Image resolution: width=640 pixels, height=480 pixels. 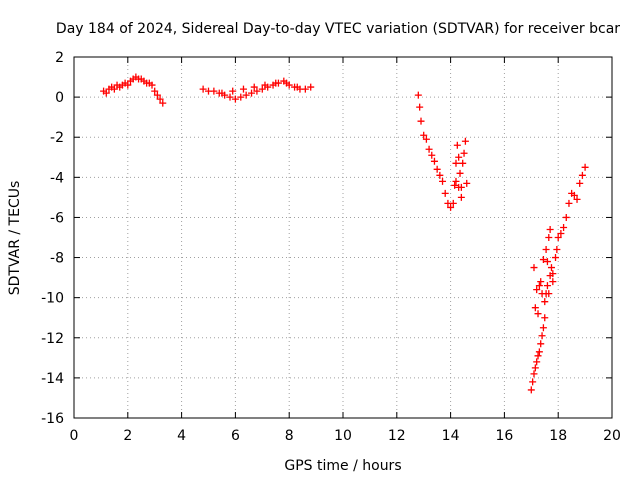 I want to click on x-tick-label: 18, so click(x=558, y=436).